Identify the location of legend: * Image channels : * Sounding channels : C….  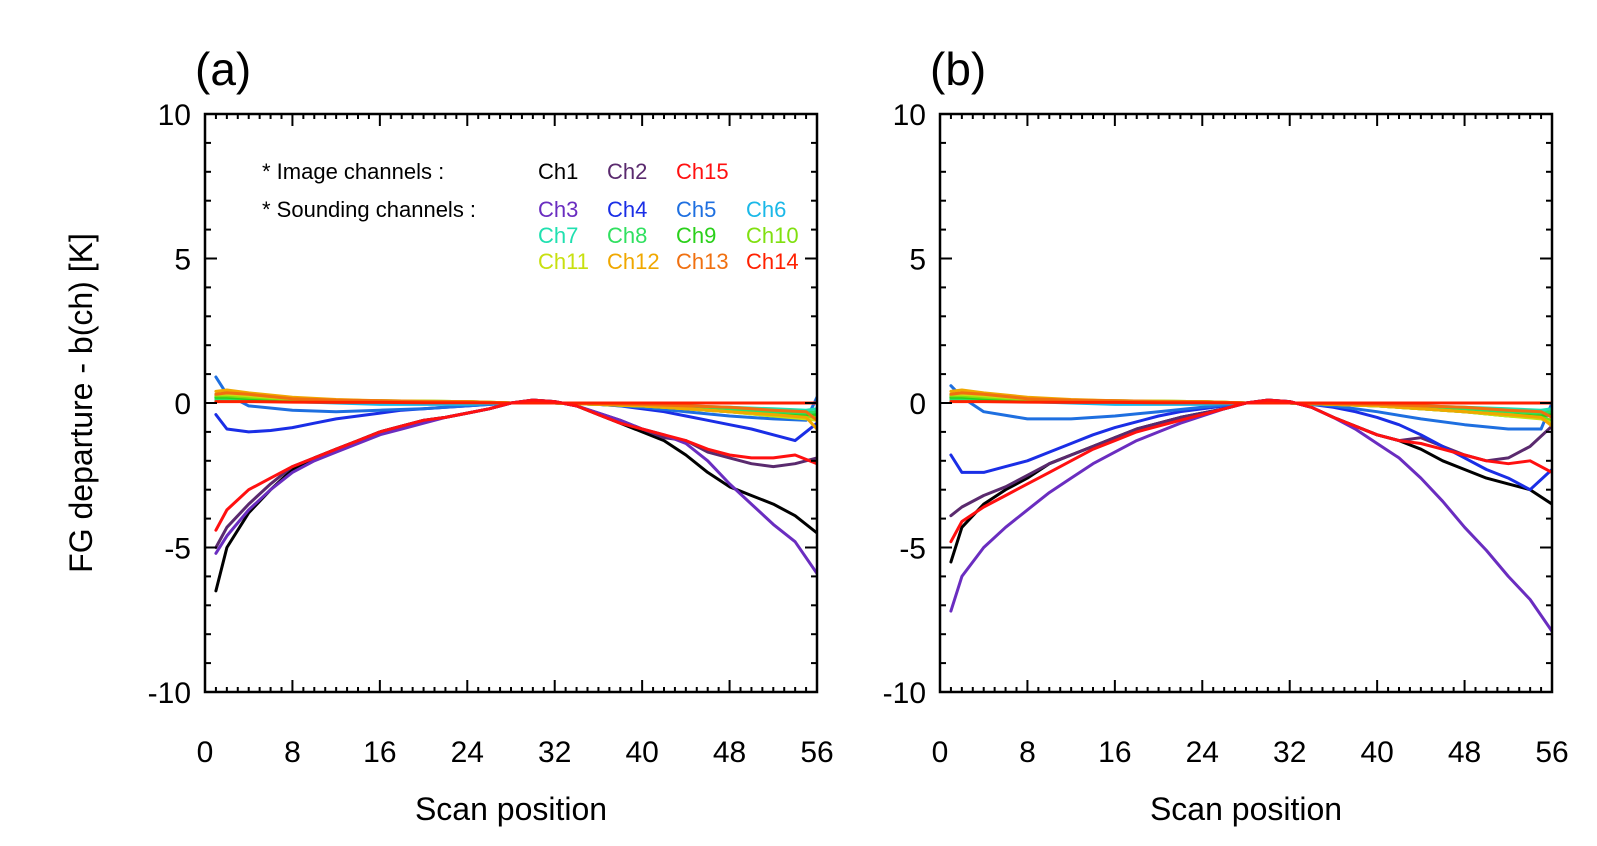
(530, 216).